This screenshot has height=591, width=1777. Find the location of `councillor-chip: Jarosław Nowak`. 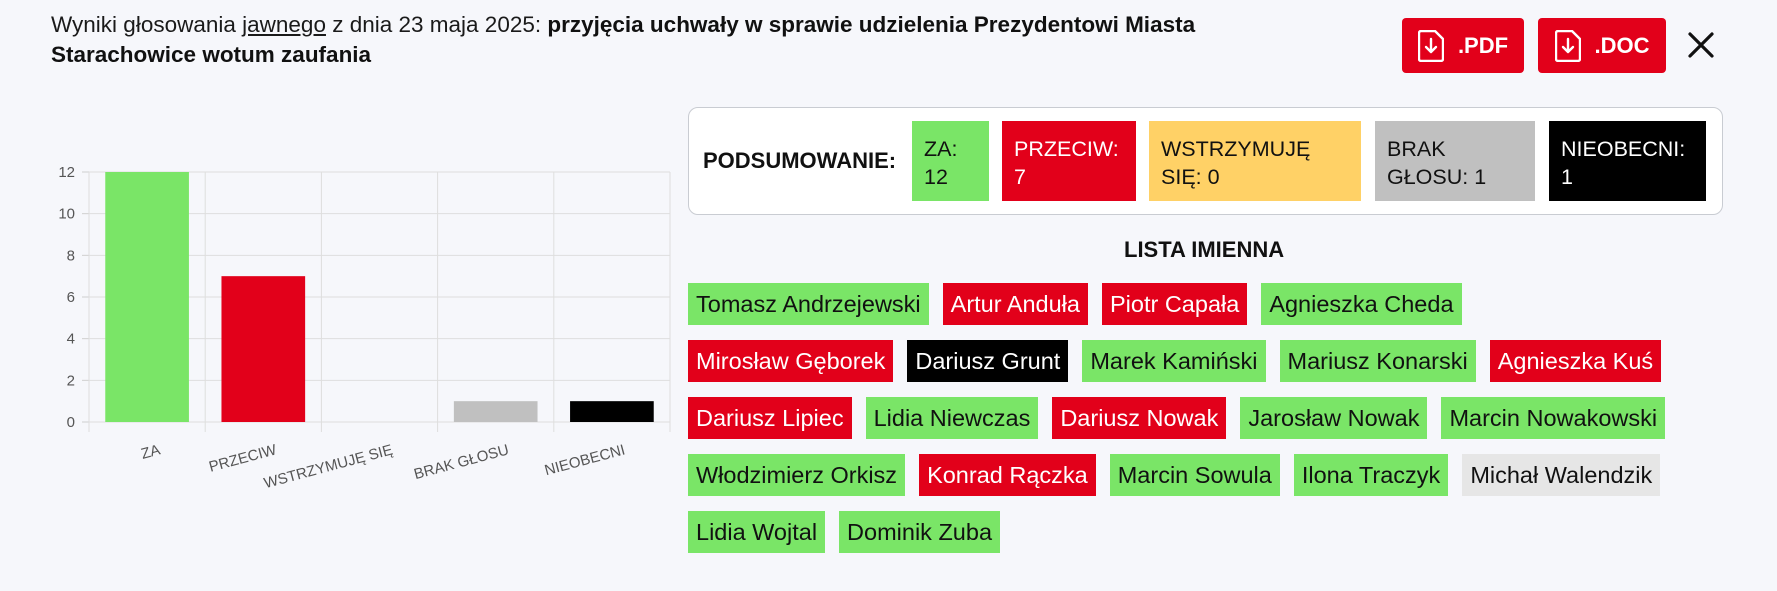

councillor-chip: Jarosław Nowak is located at coordinates (1334, 418).